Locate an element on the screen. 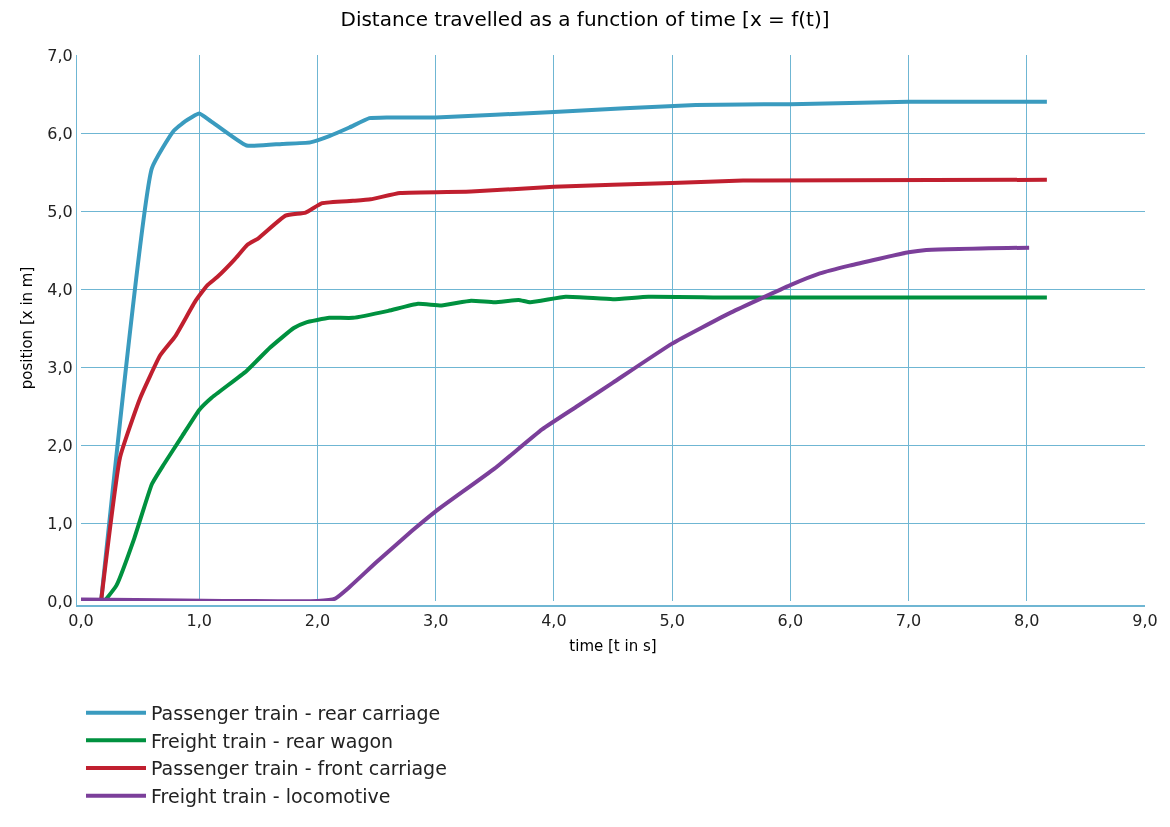 The height and width of the screenshot is (827, 1170). legend-label: Passenger train - rear carriage is located at coordinates (296, 713).